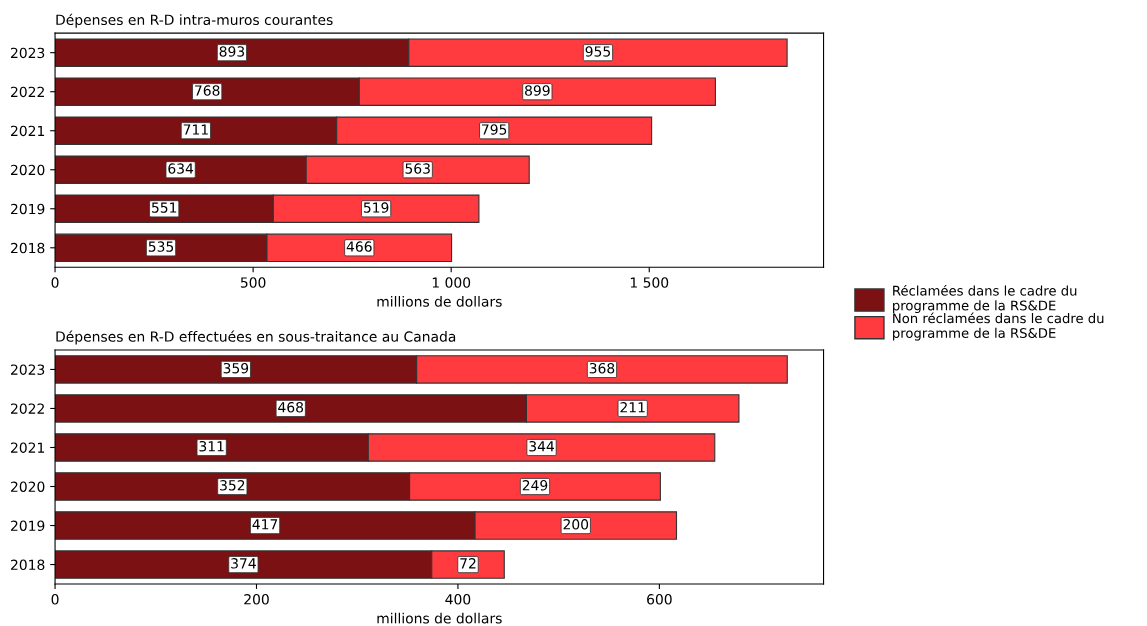 This screenshot has height=626, width=1147. I want to click on data-label: 368, so click(602, 368).